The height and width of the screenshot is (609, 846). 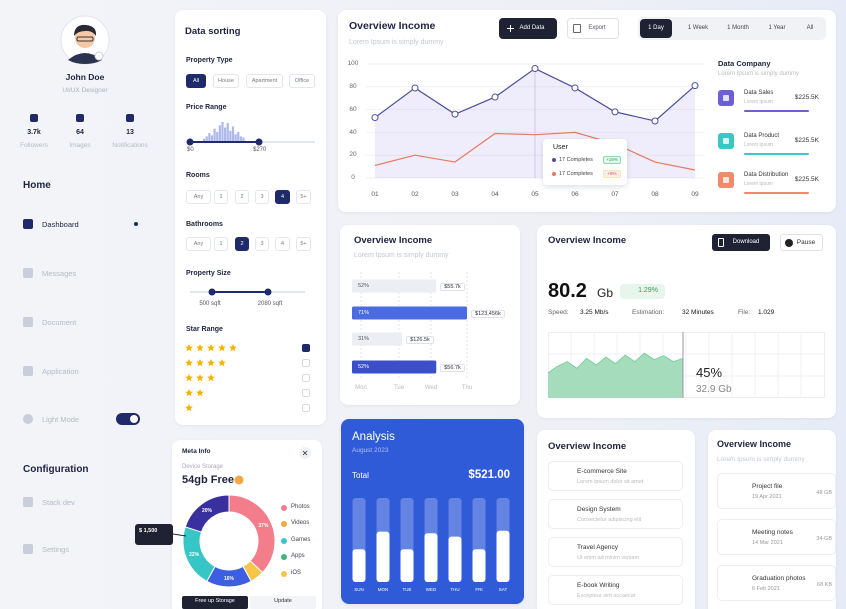 I want to click on secondary-button, so click(x=283, y=602).